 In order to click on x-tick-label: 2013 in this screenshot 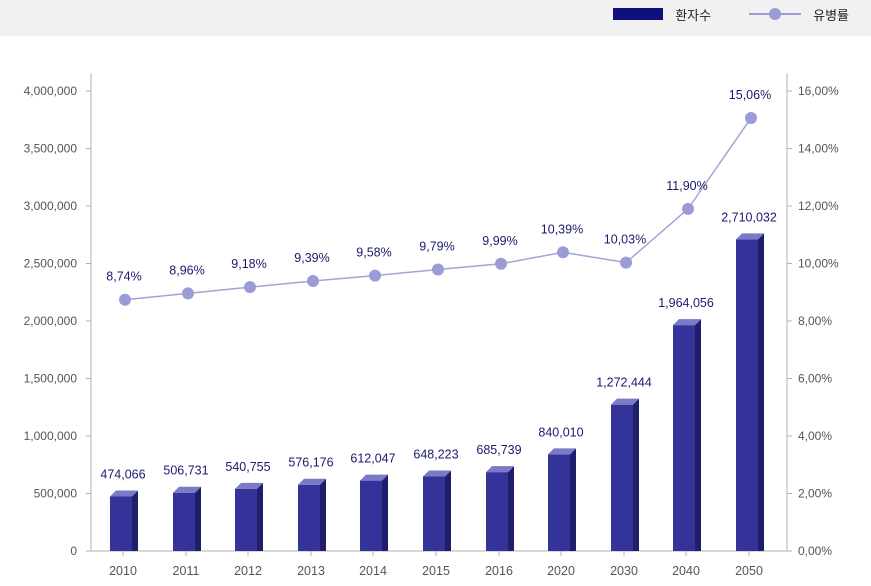, I will do `click(311, 571)`.